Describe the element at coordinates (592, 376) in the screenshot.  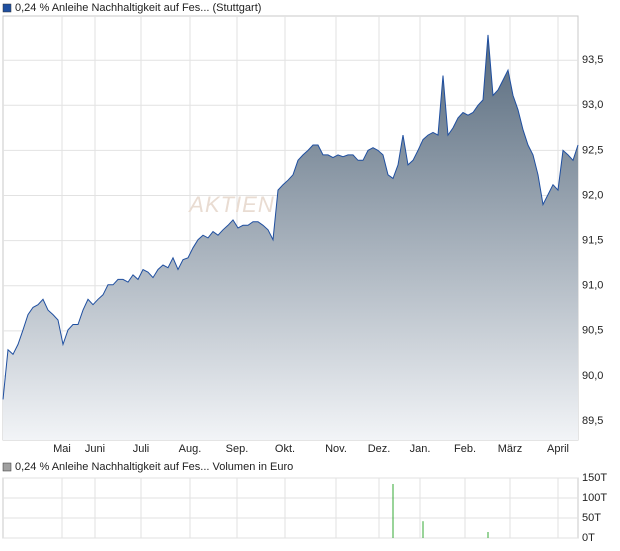
I see `y-tick-label: 90,0` at that location.